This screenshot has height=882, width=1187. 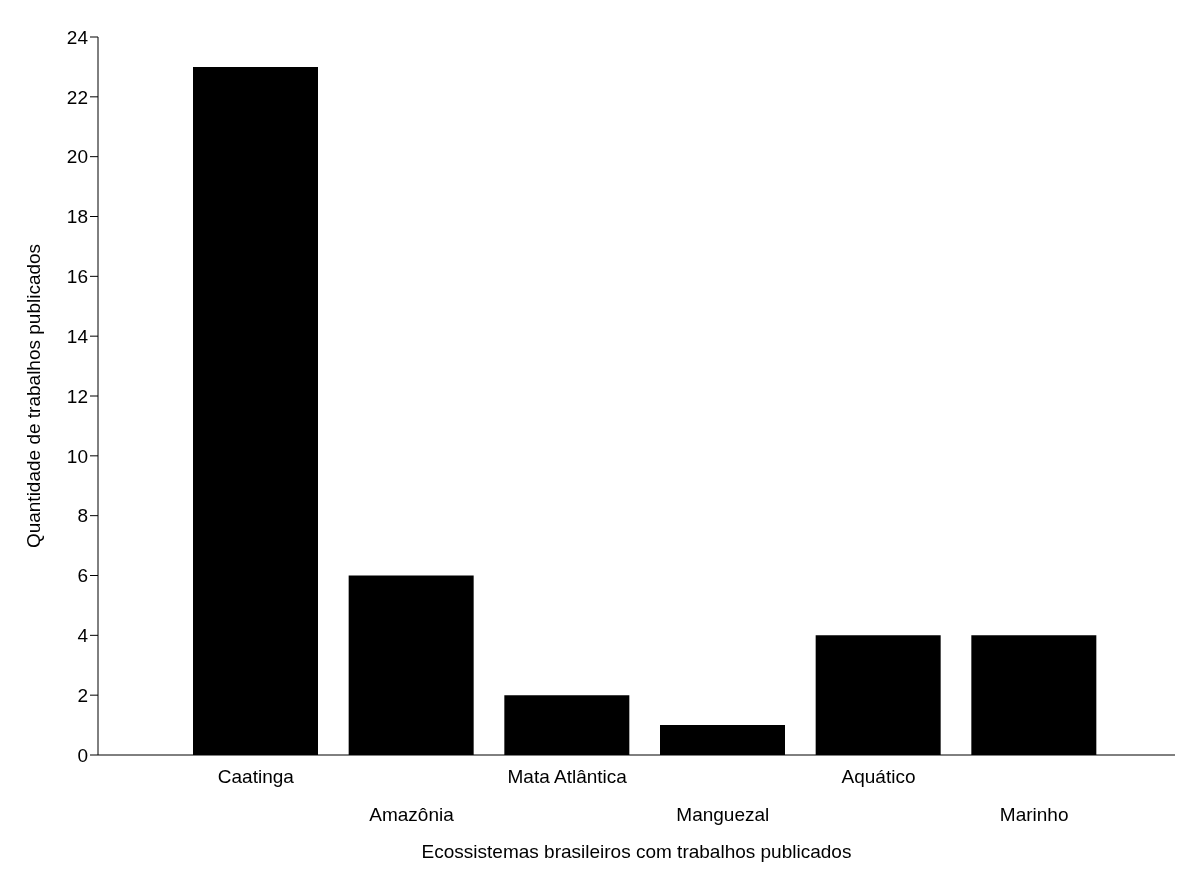 I want to click on y-tick-label: 4, so click(x=83, y=636).